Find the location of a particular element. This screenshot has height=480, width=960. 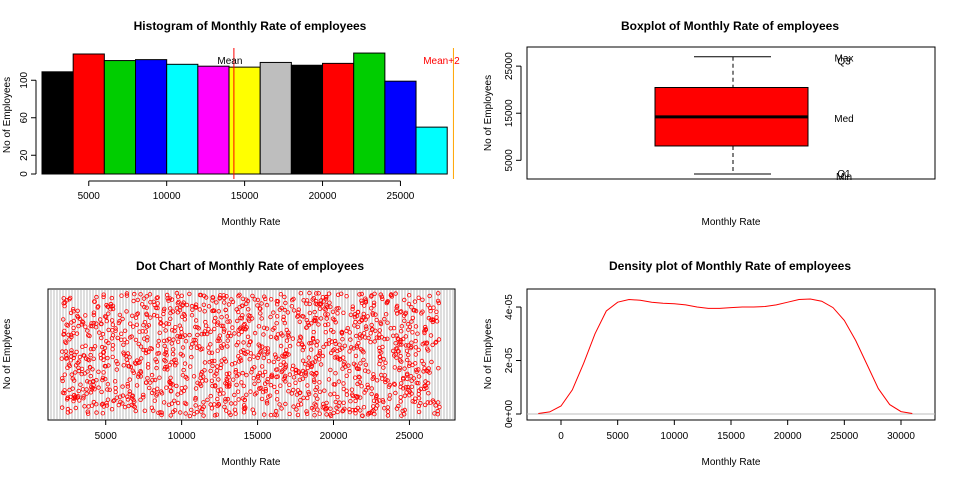

histogram-bar is located at coordinates (57, 123).